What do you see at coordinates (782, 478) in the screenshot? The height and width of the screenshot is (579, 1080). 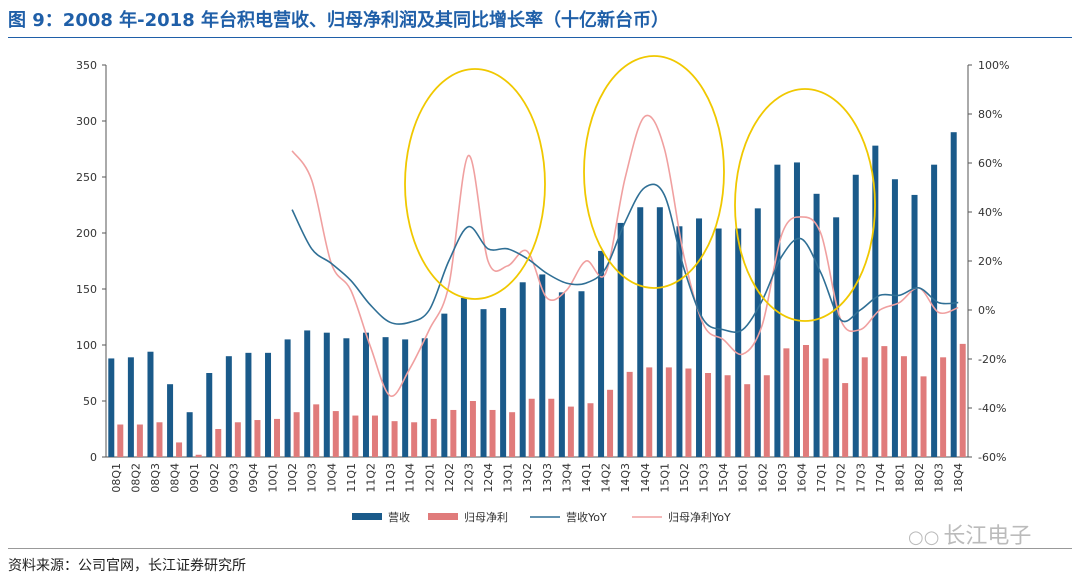 I see `x-axis-tick-label: 16Q3` at bounding box center [782, 478].